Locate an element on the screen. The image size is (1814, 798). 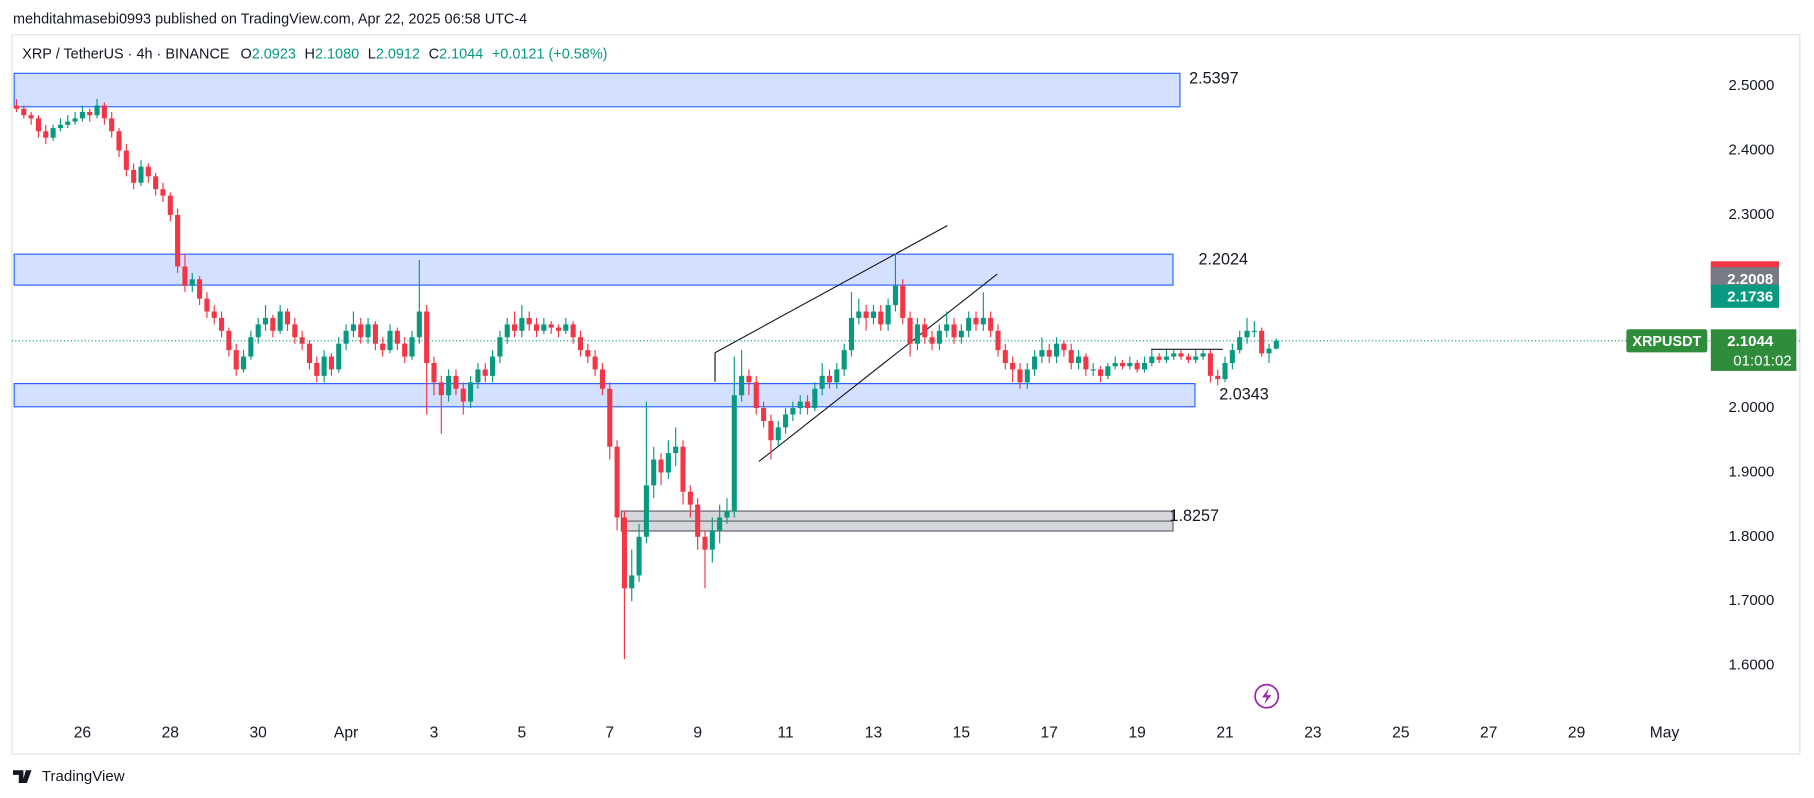
replay-icon is located at coordinates (1267, 696).